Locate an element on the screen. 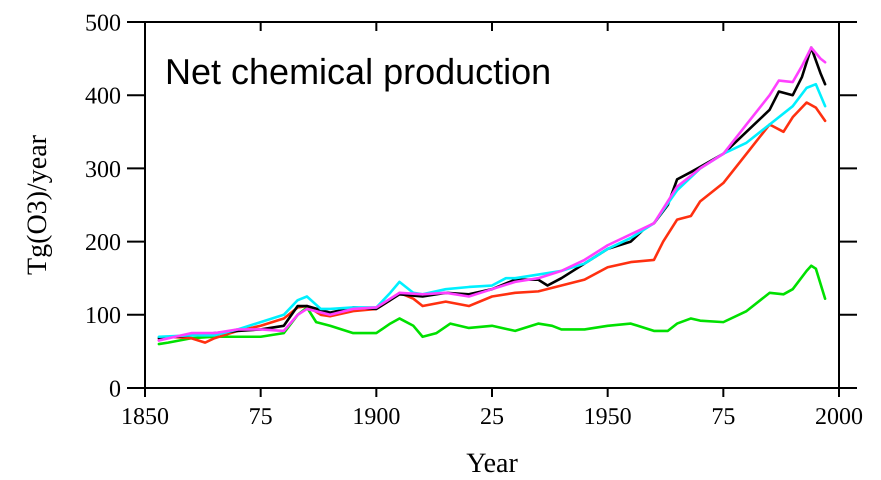 This screenshot has width=881, height=480. x-tick-label: 1900 is located at coordinates (376, 417).